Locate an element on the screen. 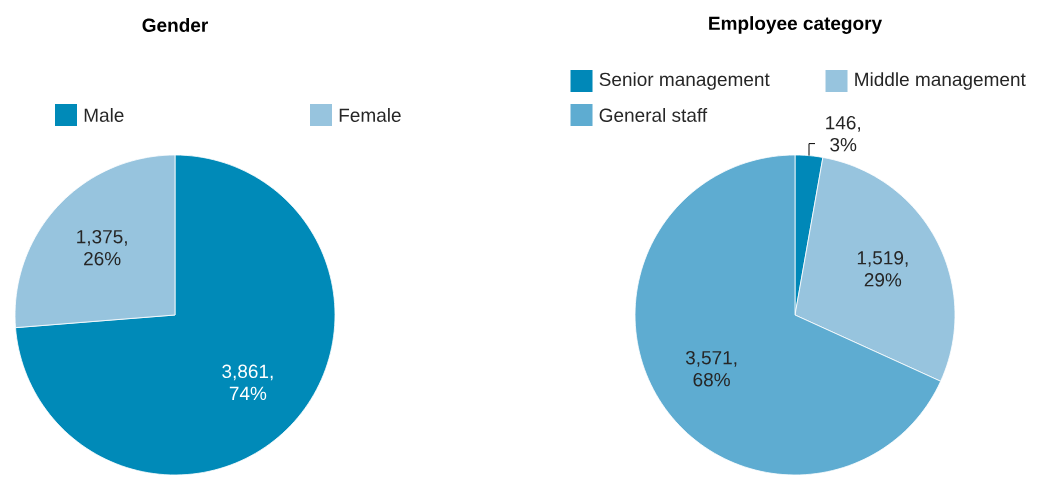 The image size is (1057, 477). legend-label: General staff is located at coordinates (653, 115).